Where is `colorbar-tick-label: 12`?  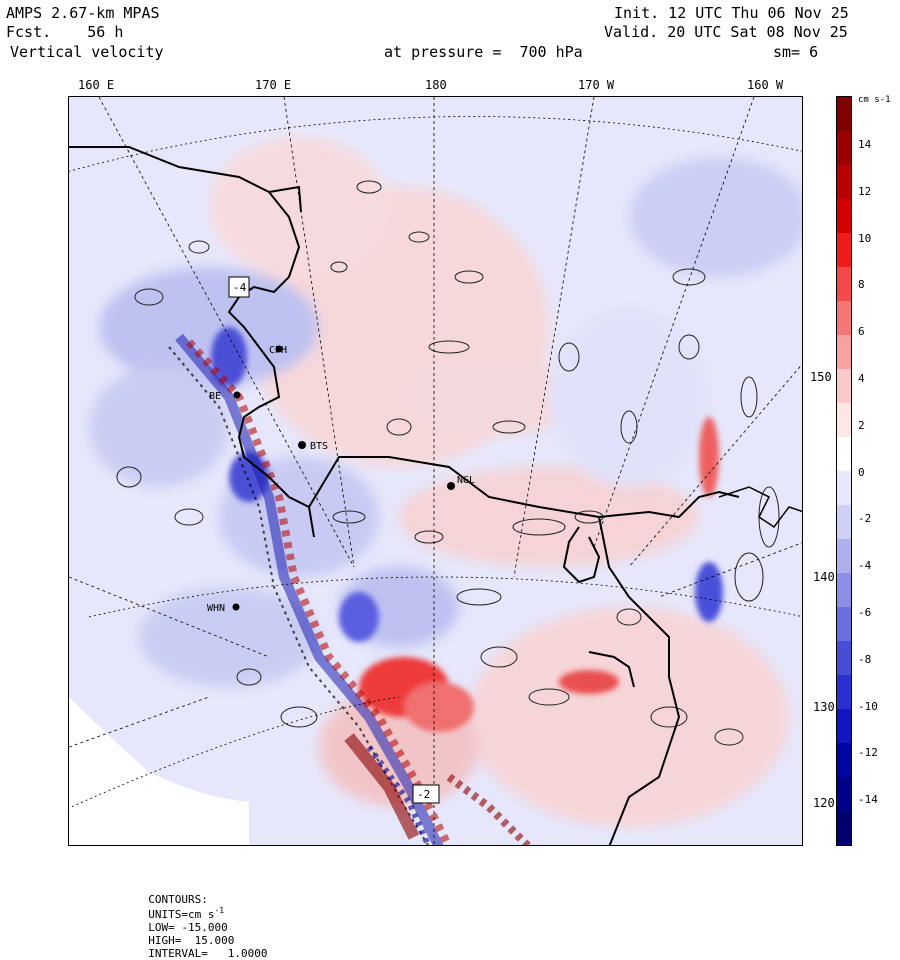
colorbar-tick-label: 12 is located at coordinates (865, 191).